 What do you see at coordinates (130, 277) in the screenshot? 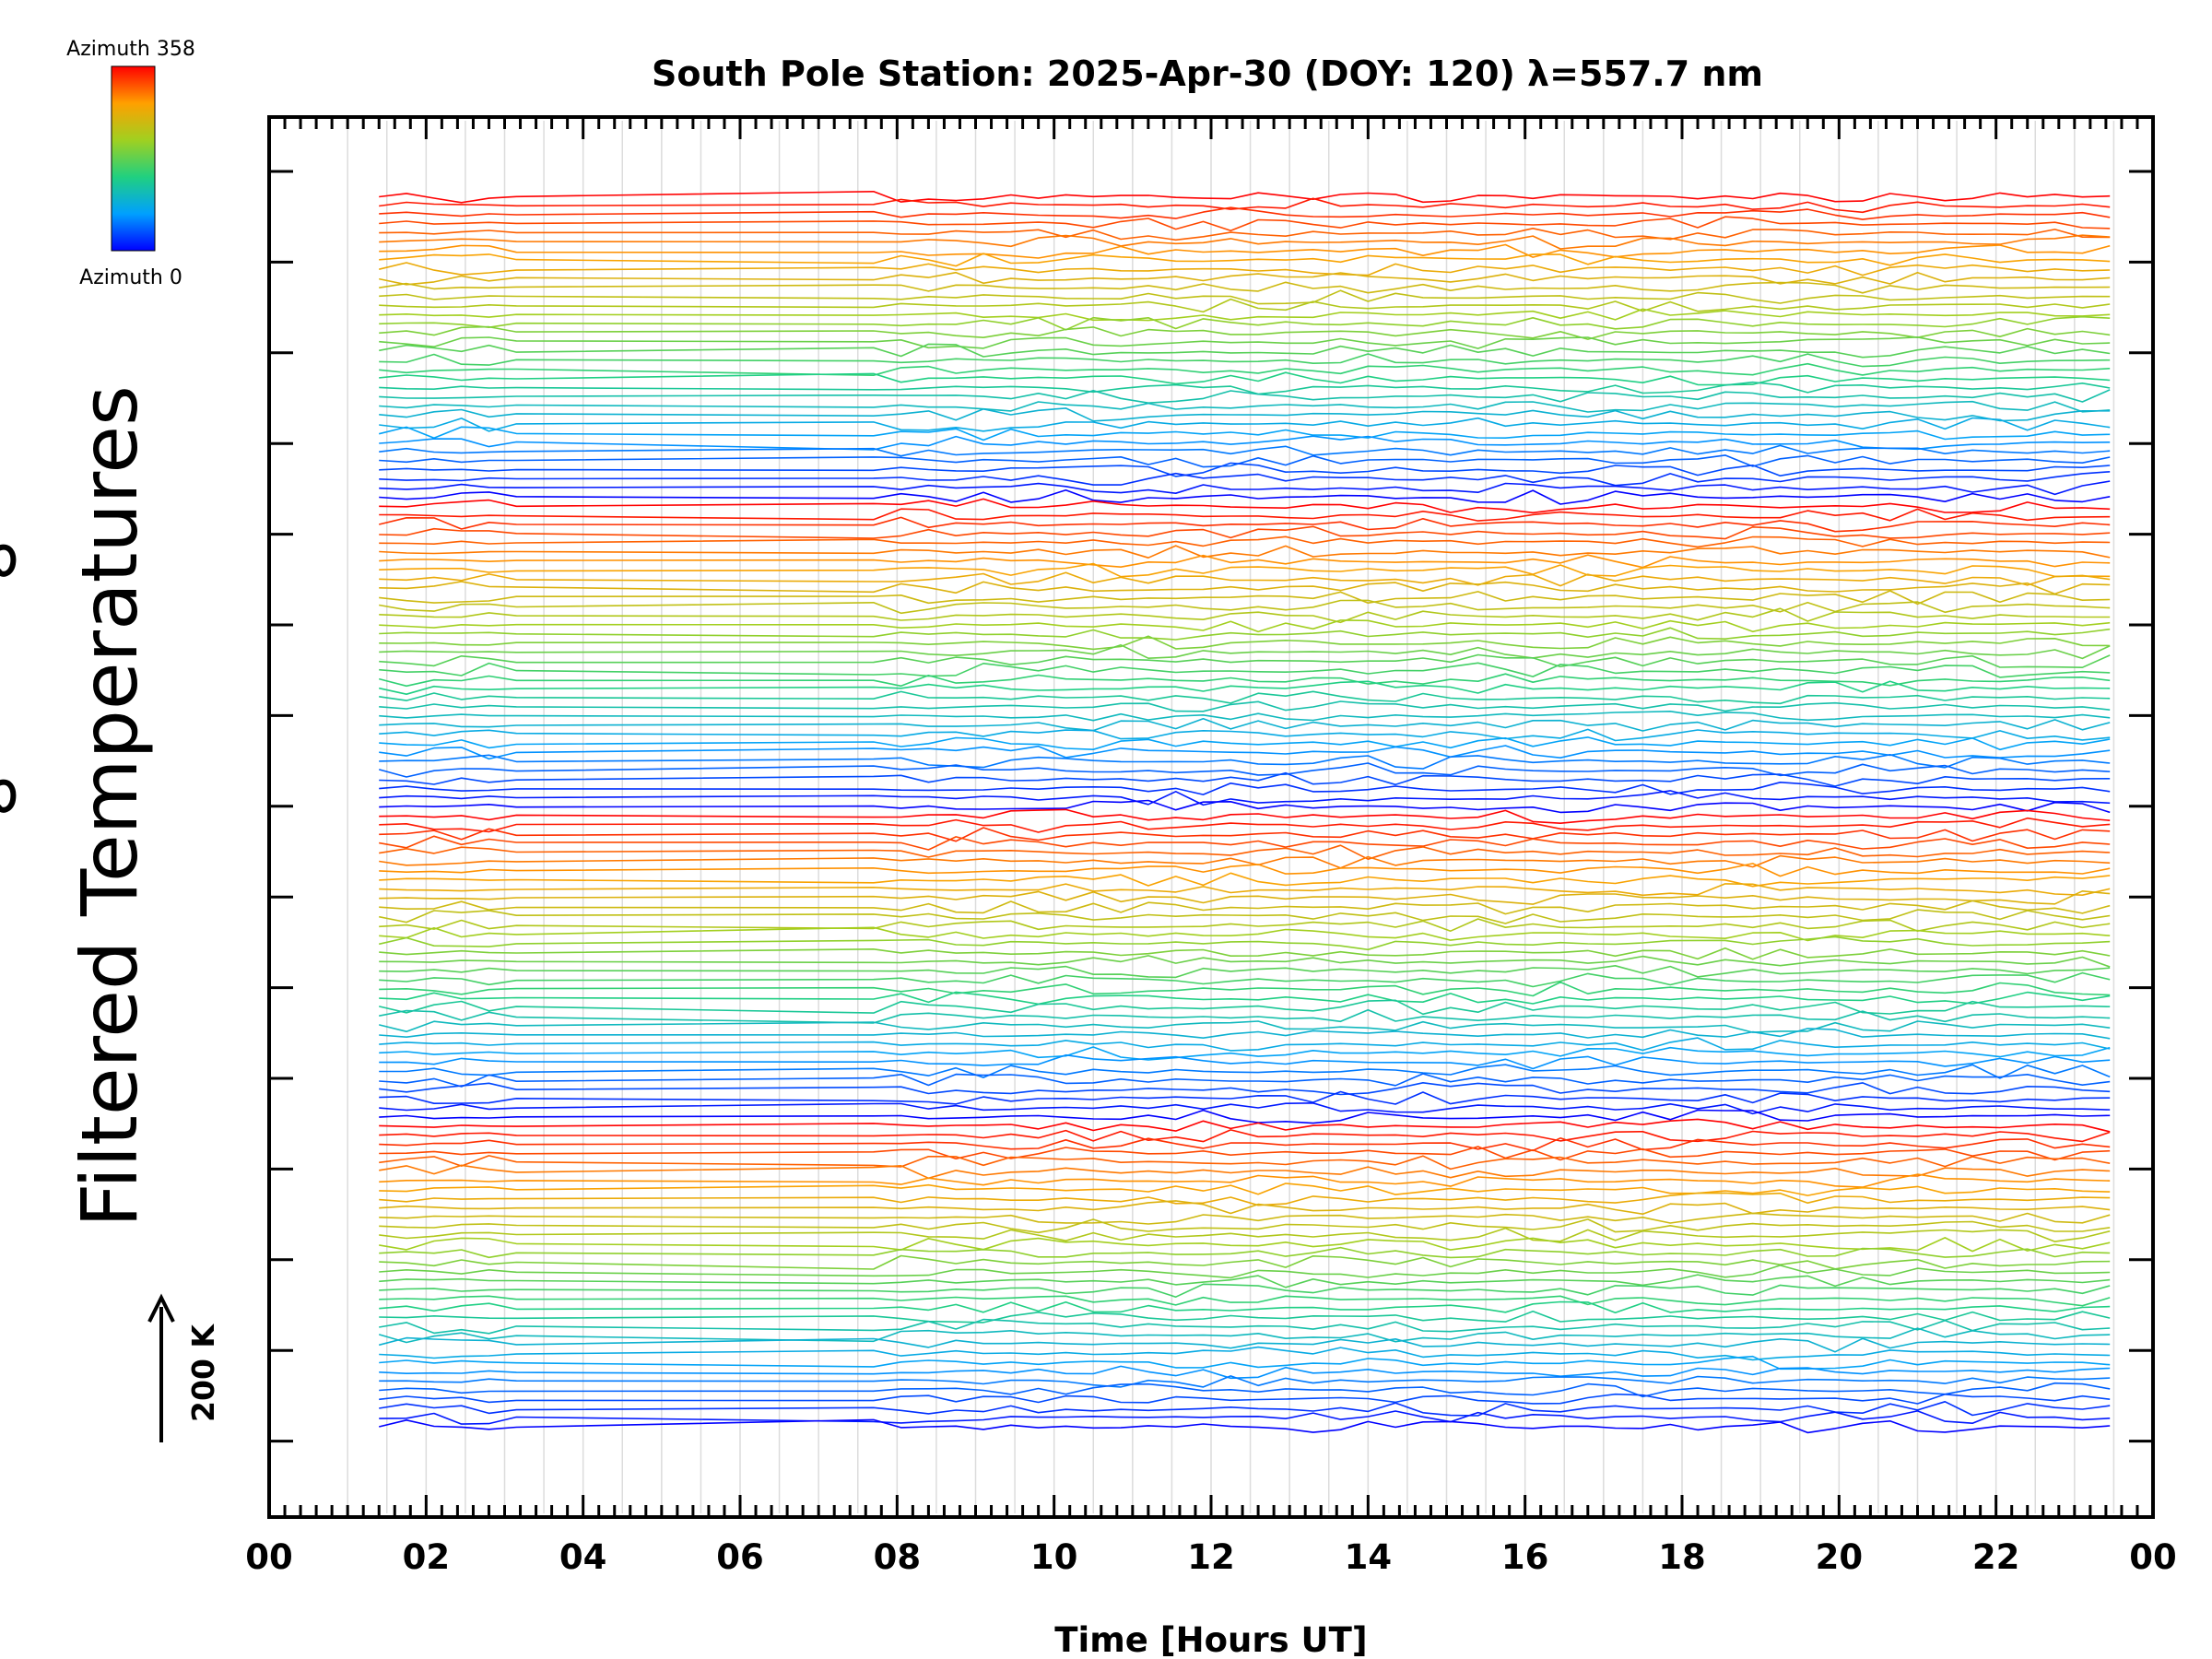
I see `colorbar-bottom-label: Azimuth 0` at bounding box center [130, 277].